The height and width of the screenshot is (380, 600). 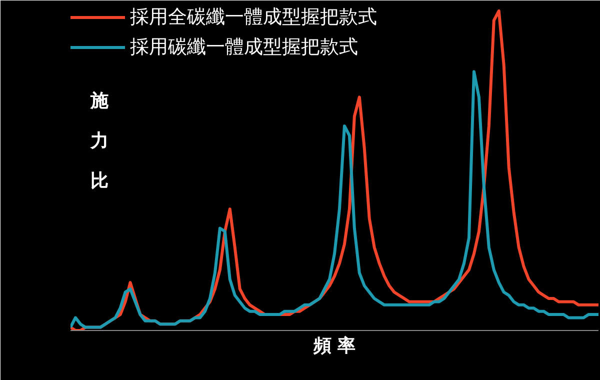 I want to click on x-axis-title: 頻 率, so click(x=334, y=346).